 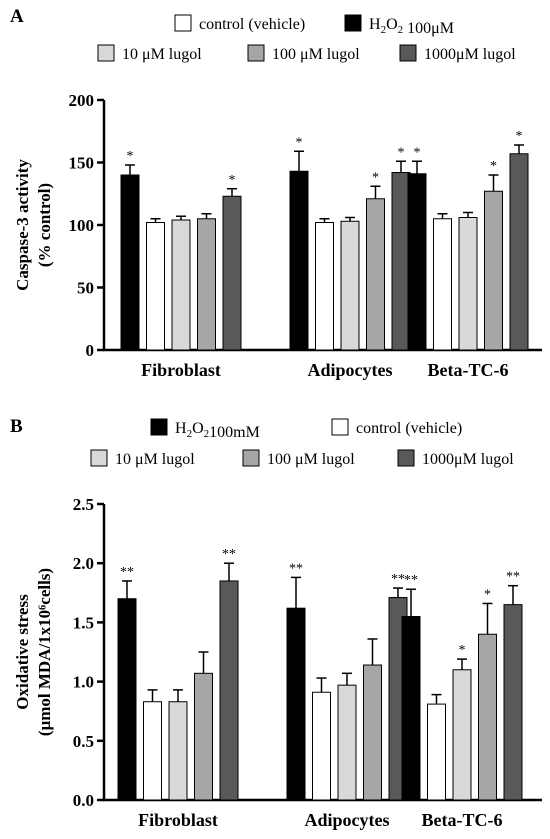 What do you see at coordinates (44, 225) in the screenshot?
I see `y-axis-label: (% control)` at bounding box center [44, 225].